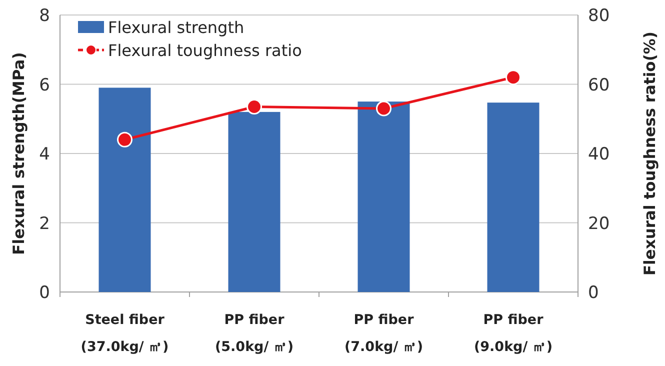 The width and height of the screenshot is (665, 366). Describe the element at coordinates (599, 16) in the screenshot. I see `y2-tick-label: 80` at that location.